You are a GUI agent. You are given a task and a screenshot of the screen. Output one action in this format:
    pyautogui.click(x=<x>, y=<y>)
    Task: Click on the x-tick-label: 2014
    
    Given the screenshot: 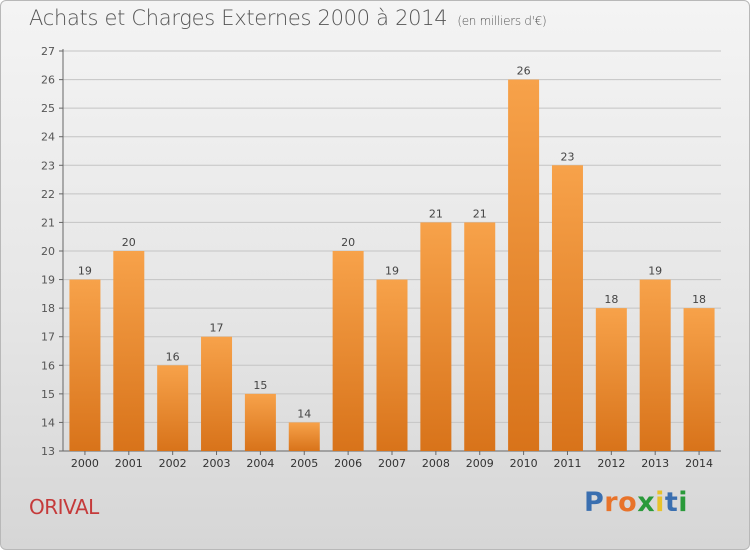 What is the action you would take?
    pyautogui.click(x=699, y=463)
    